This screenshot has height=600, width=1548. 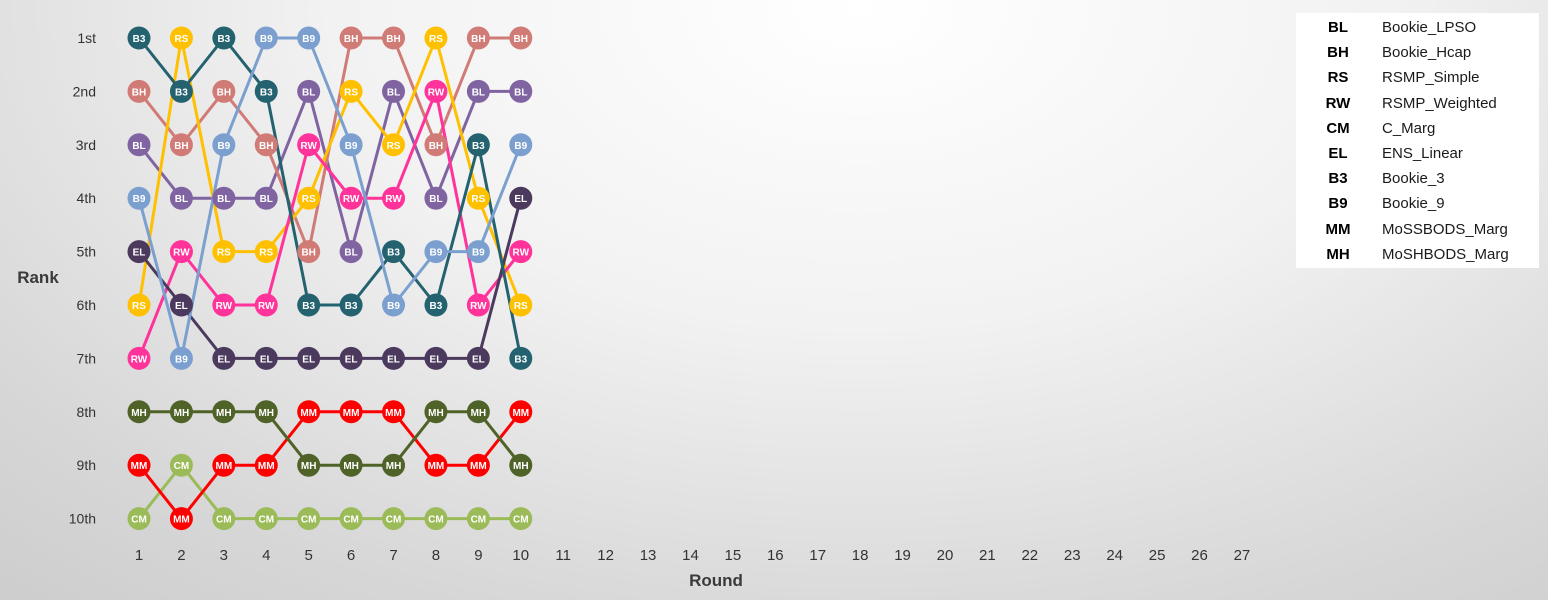 I want to click on x-tick-label: 3, so click(x=224, y=555).